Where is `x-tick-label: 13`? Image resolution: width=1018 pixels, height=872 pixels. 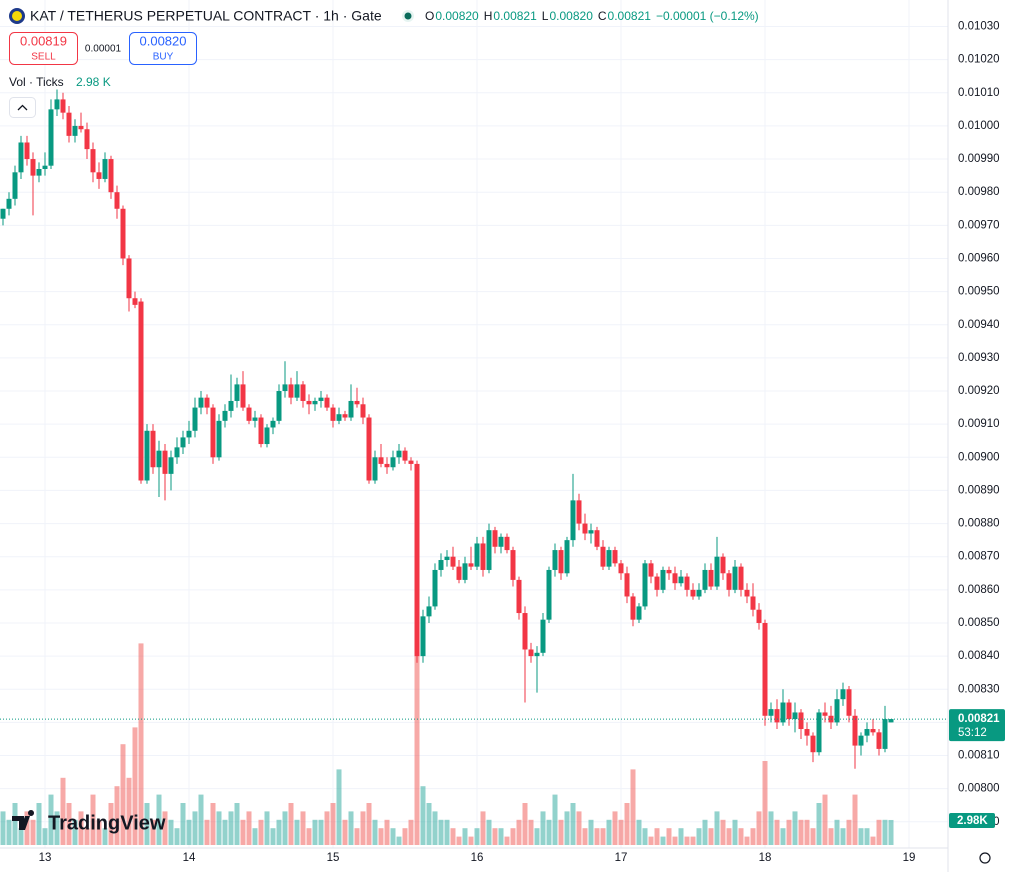
x-tick-label: 13 is located at coordinates (45, 858).